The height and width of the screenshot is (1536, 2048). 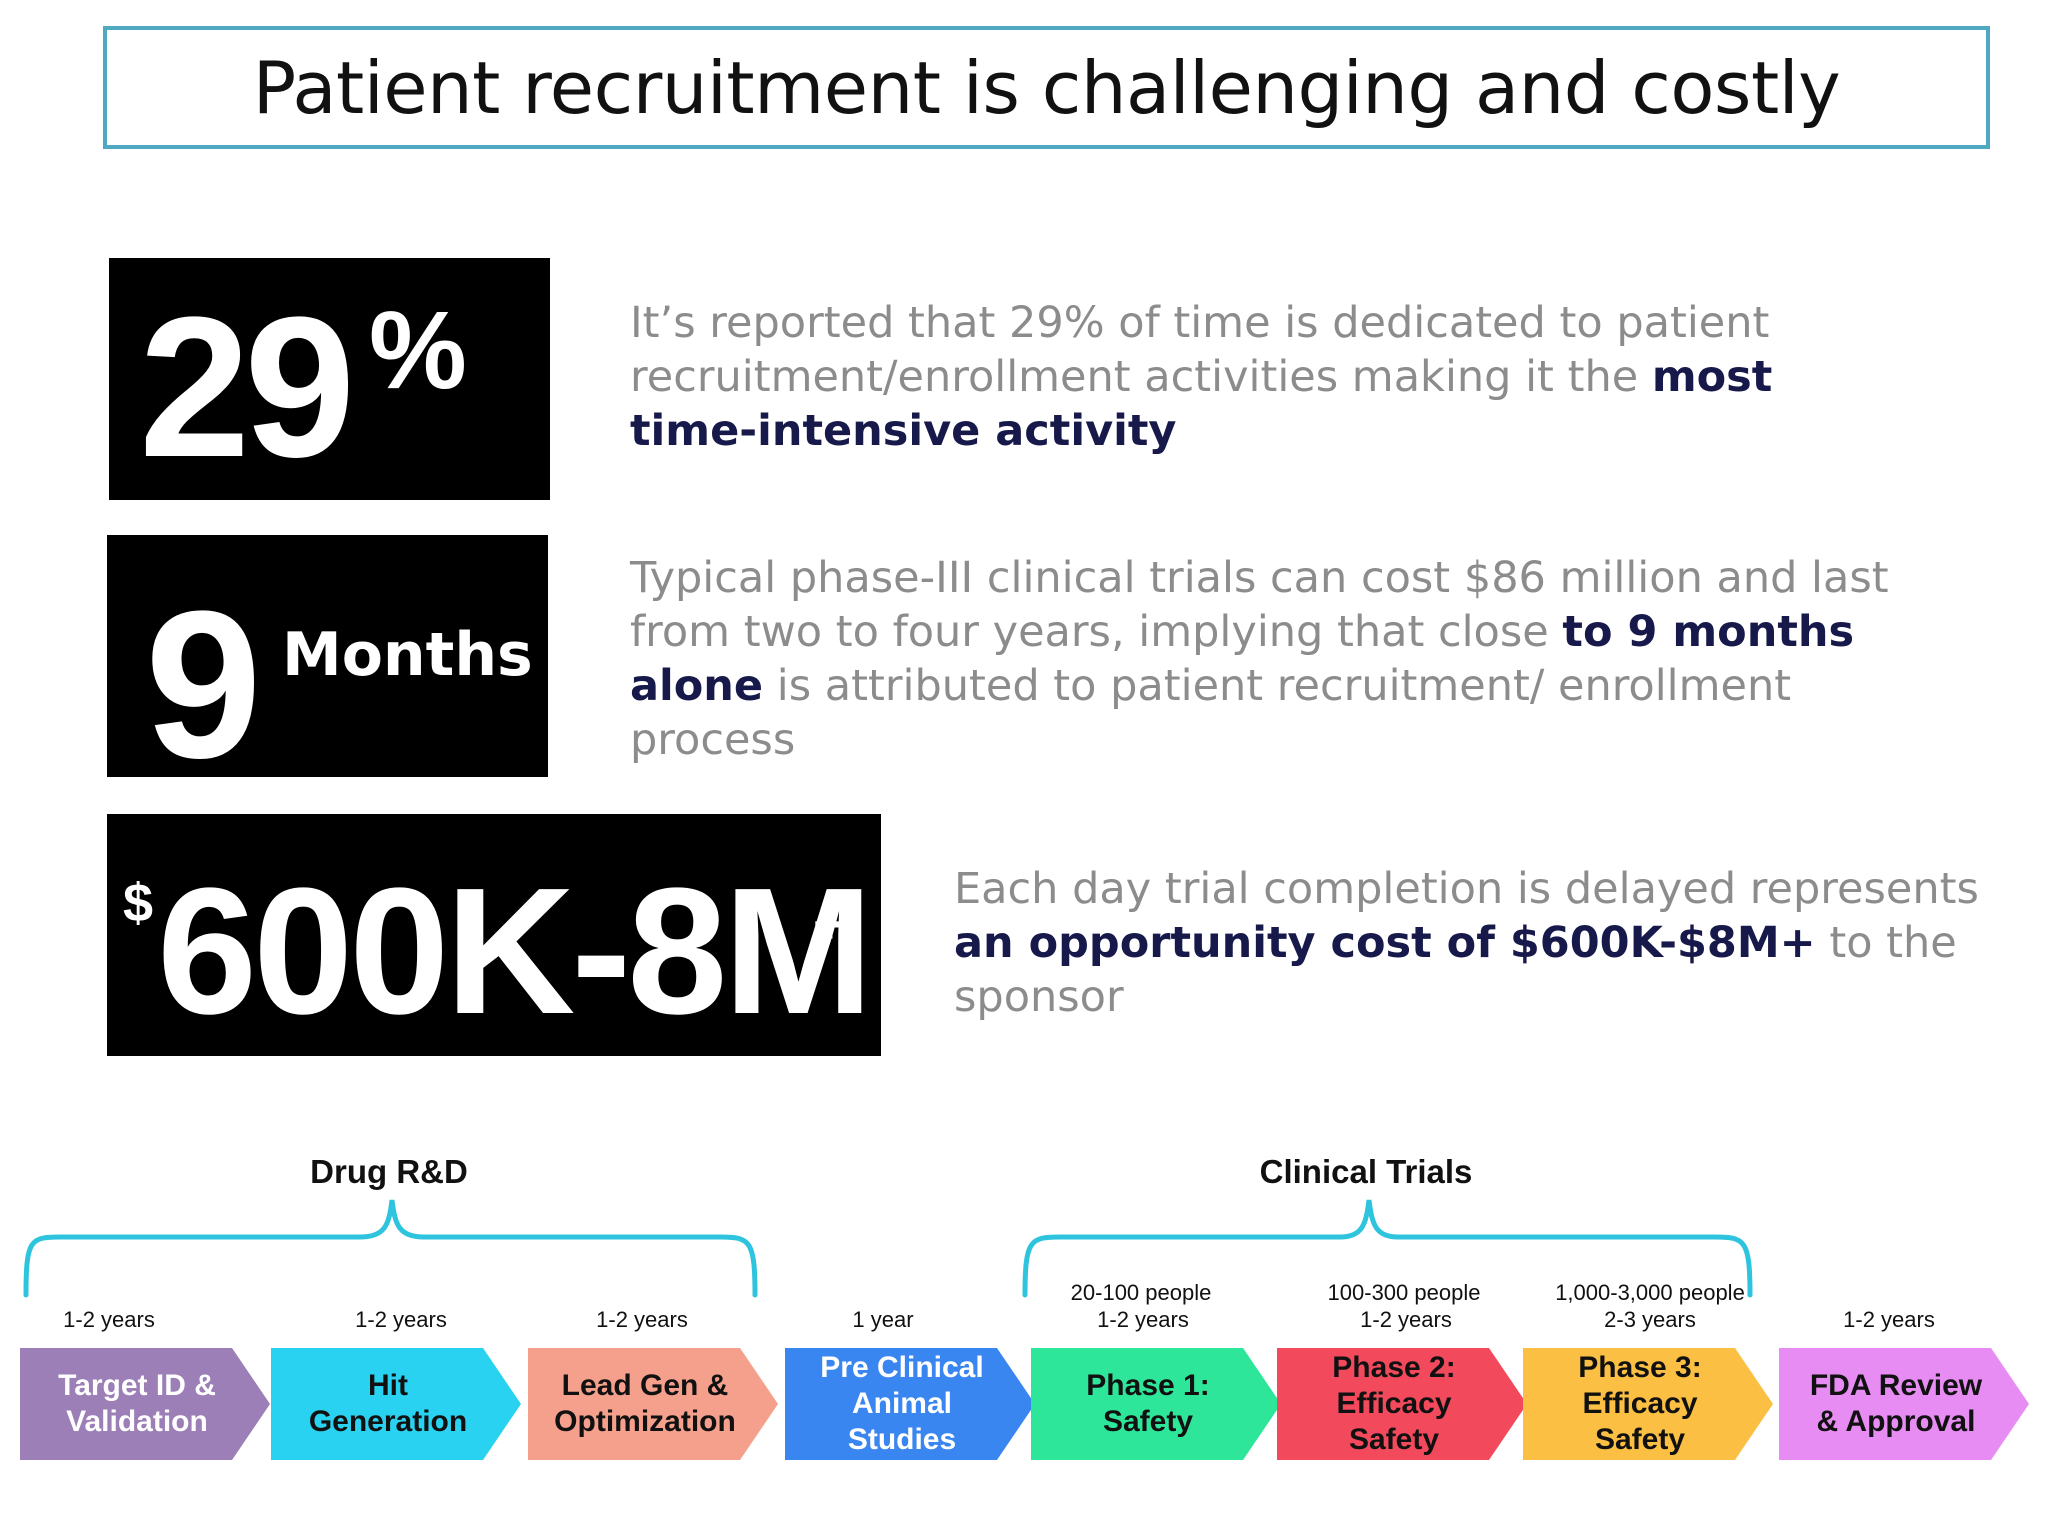 I want to click on stat-box-9-months: 9 Months, so click(x=327, y=662).